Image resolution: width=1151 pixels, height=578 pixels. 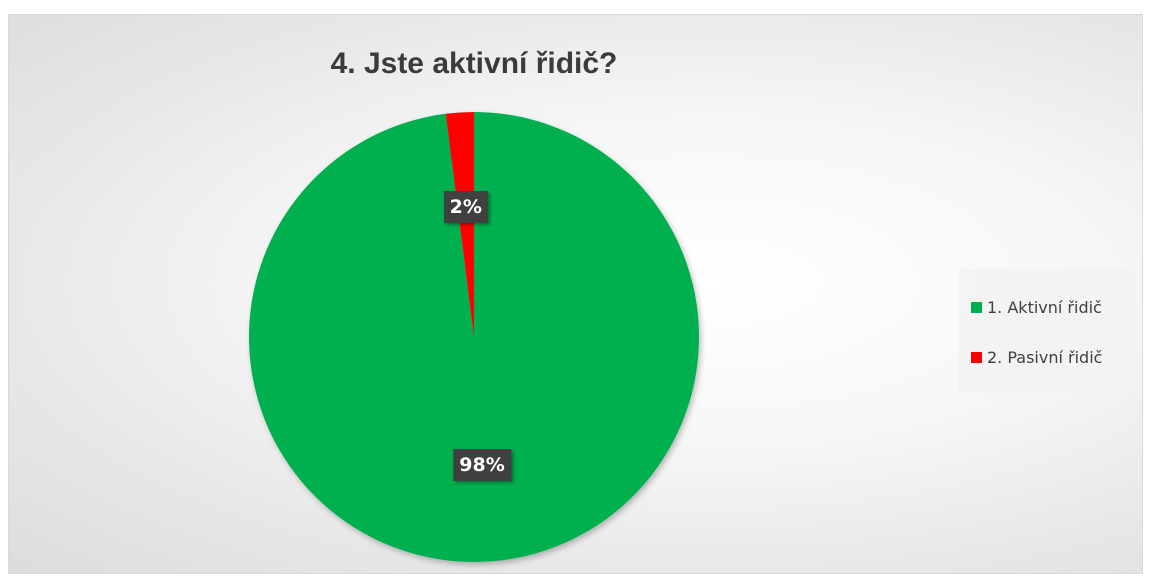 What do you see at coordinates (1047, 331) in the screenshot?
I see `legend: 1. Aktivní řidič 2. Pasivní řidič` at bounding box center [1047, 331].